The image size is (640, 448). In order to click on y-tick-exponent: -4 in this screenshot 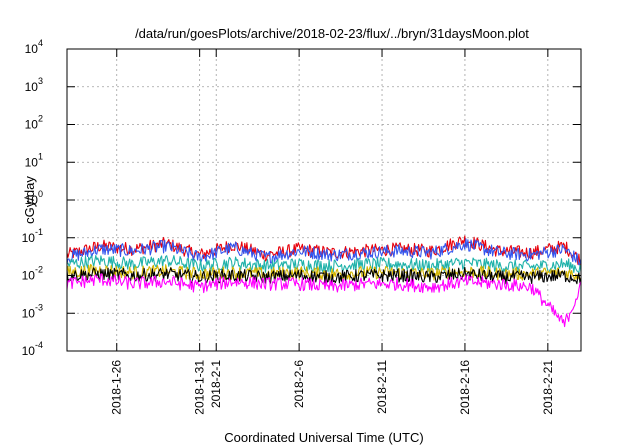, I will do `click(39, 345)`.